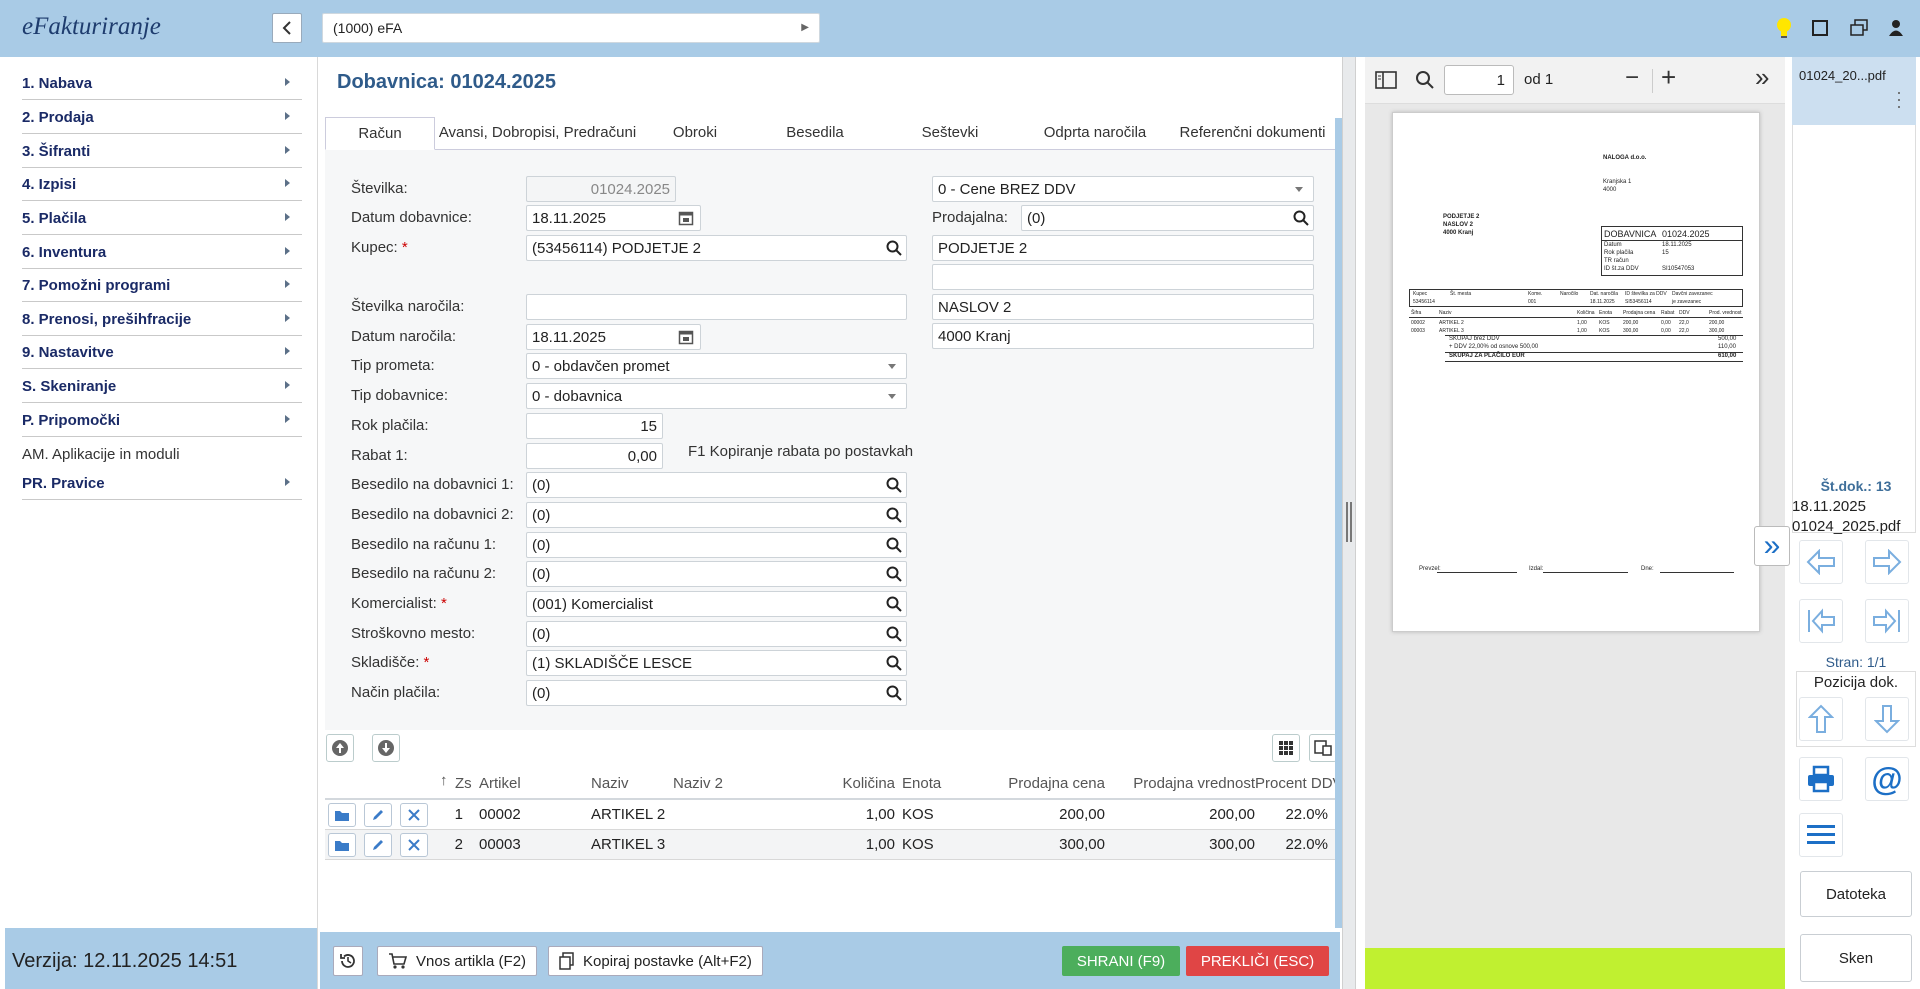 Image resolution: width=1920 pixels, height=989 pixels. What do you see at coordinates (1854, 91) in the screenshot?
I see `attachment-thumbnail: 01024_20...pdf · · ·` at bounding box center [1854, 91].